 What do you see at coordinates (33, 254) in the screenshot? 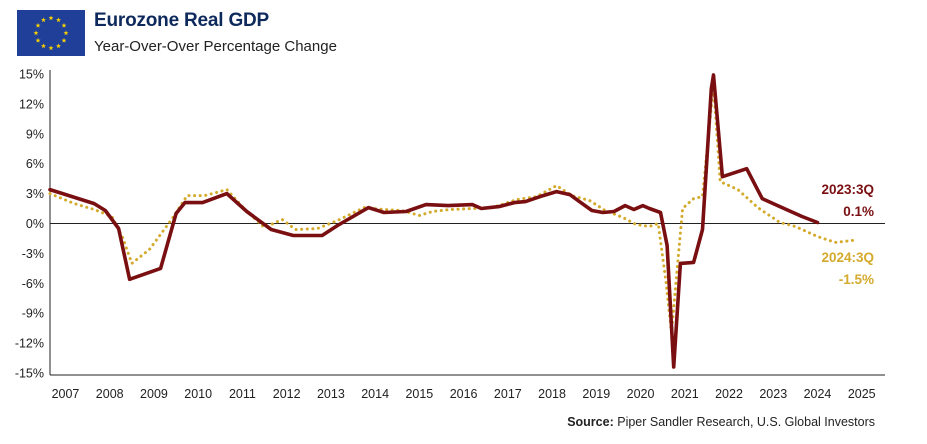
I see `y-tick-label: -3%` at bounding box center [33, 254].